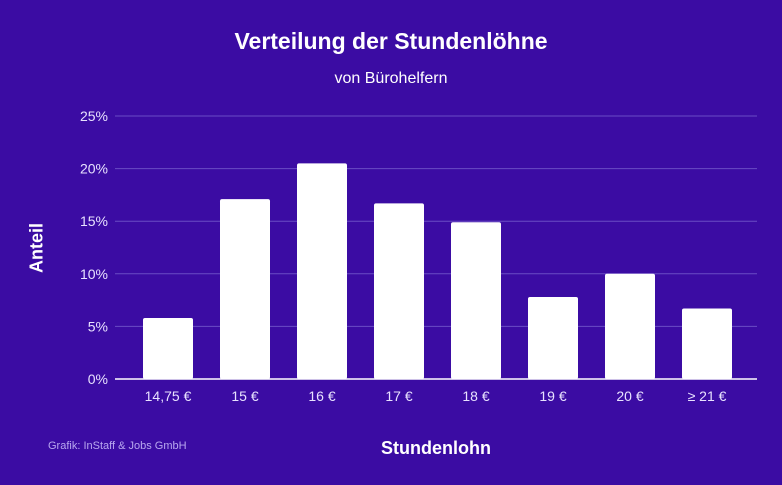 This screenshot has width=782, height=485. What do you see at coordinates (244, 396) in the screenshot?
I see `x-tick-label: 15 €` at bounding box center [244, 396].